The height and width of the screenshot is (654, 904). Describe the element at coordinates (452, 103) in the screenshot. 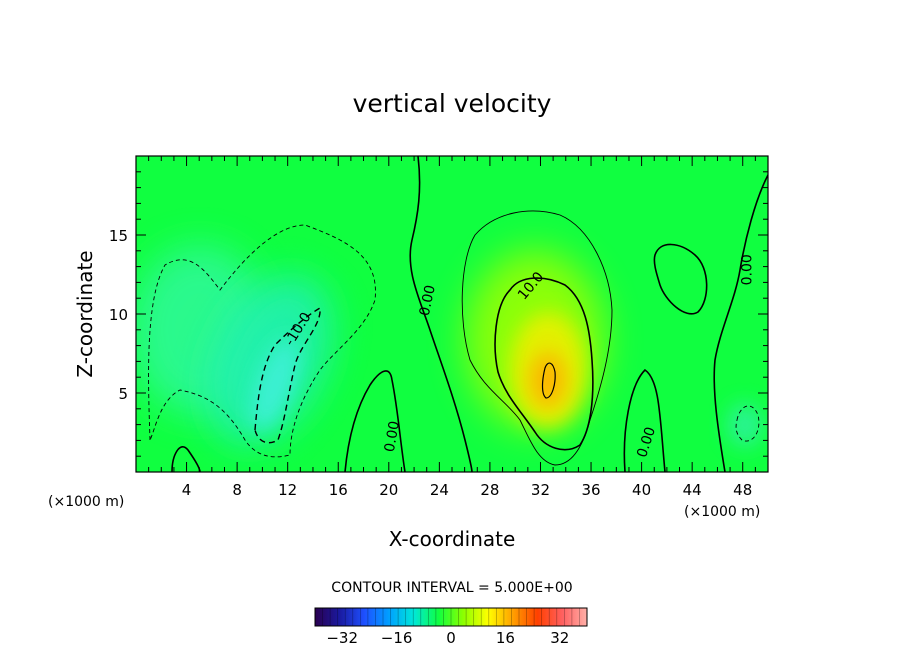

I see `chart-title: vertical velocity` at that location.